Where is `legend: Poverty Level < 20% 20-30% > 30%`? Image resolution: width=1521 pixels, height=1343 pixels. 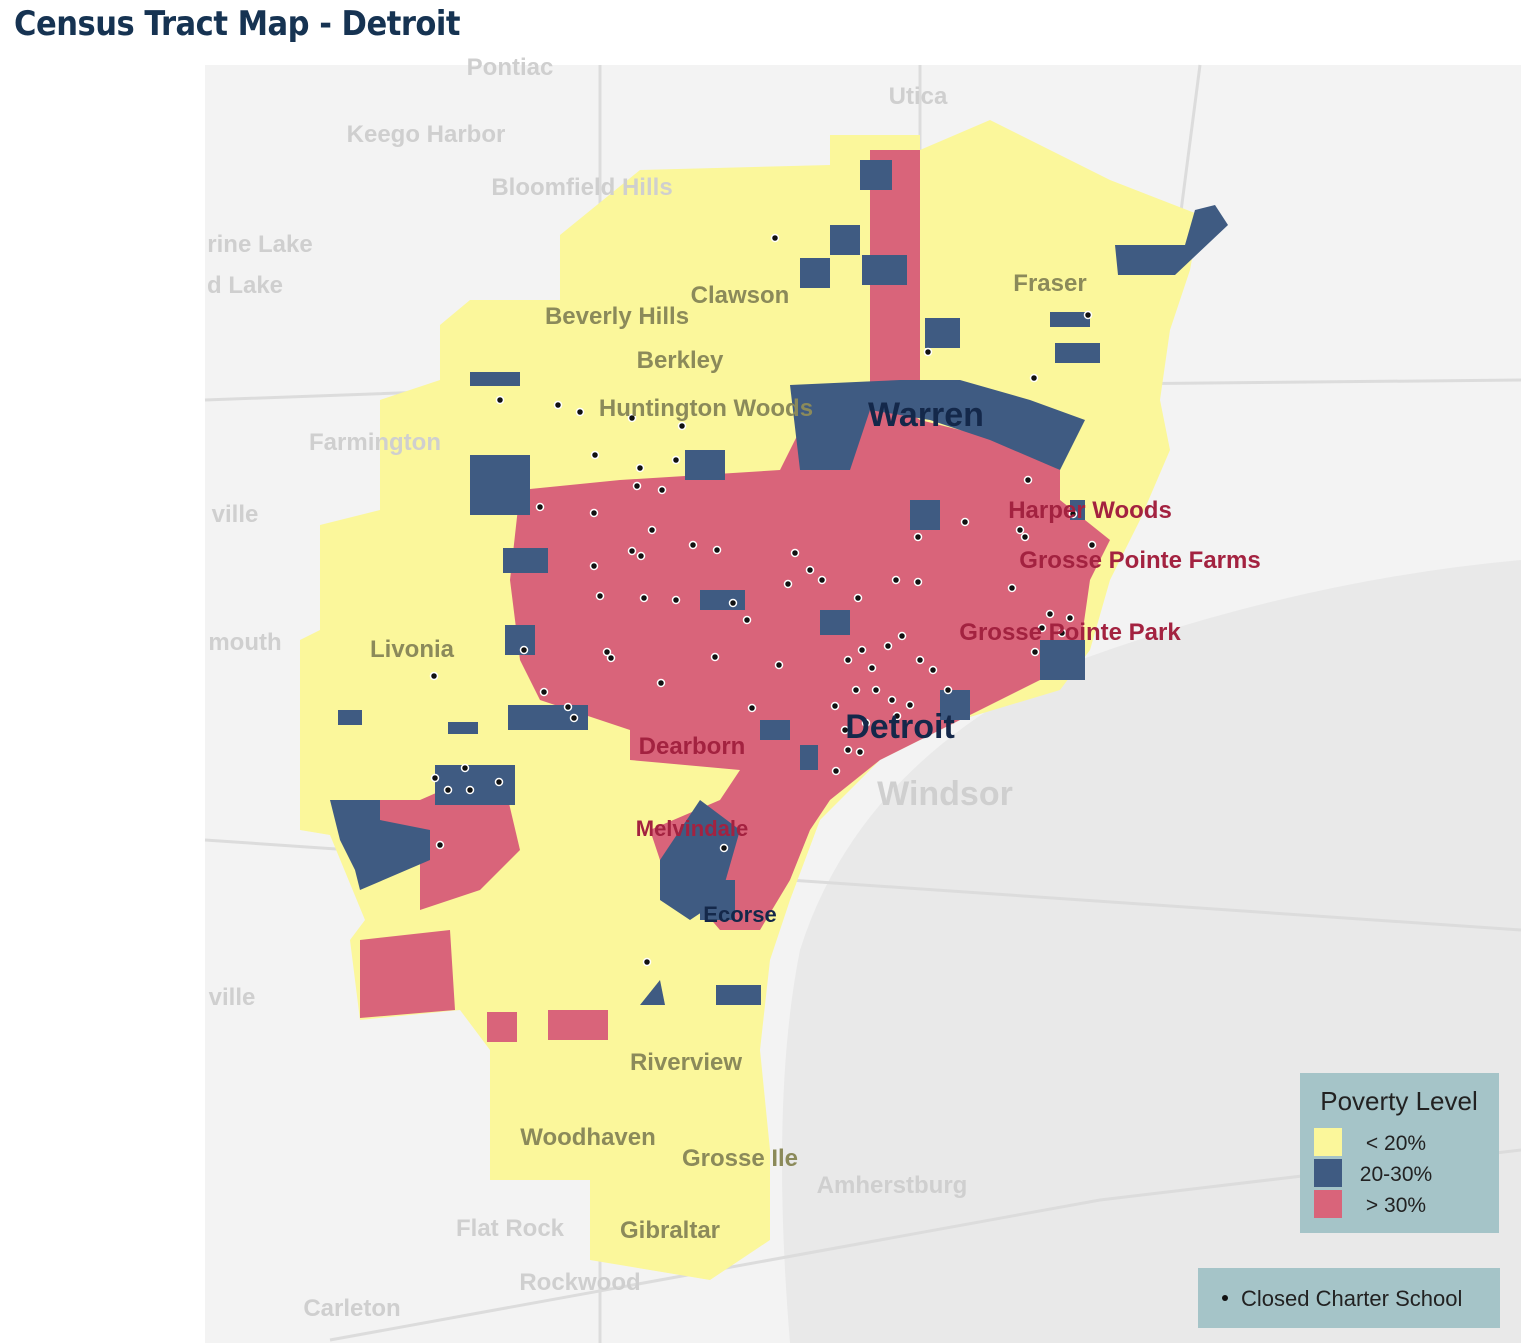 legend: Poverty Level < 20% 20-30% > 30% is located at coordinates (1399, 1153).